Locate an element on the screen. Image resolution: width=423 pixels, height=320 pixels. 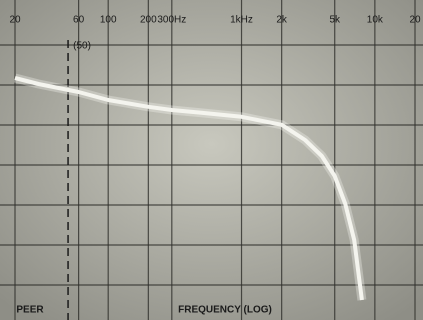
x-axis-label: FREQUENCY (LOG) is located at coordinates (225, 310).